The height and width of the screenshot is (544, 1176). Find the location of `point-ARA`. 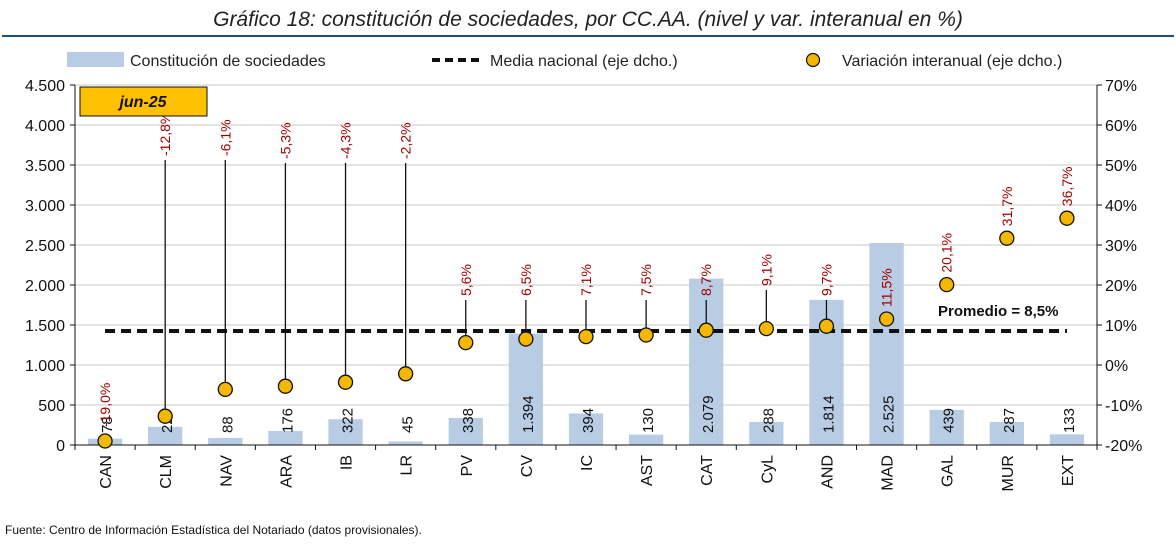

point-ARA is located at coordinates (285, 386).